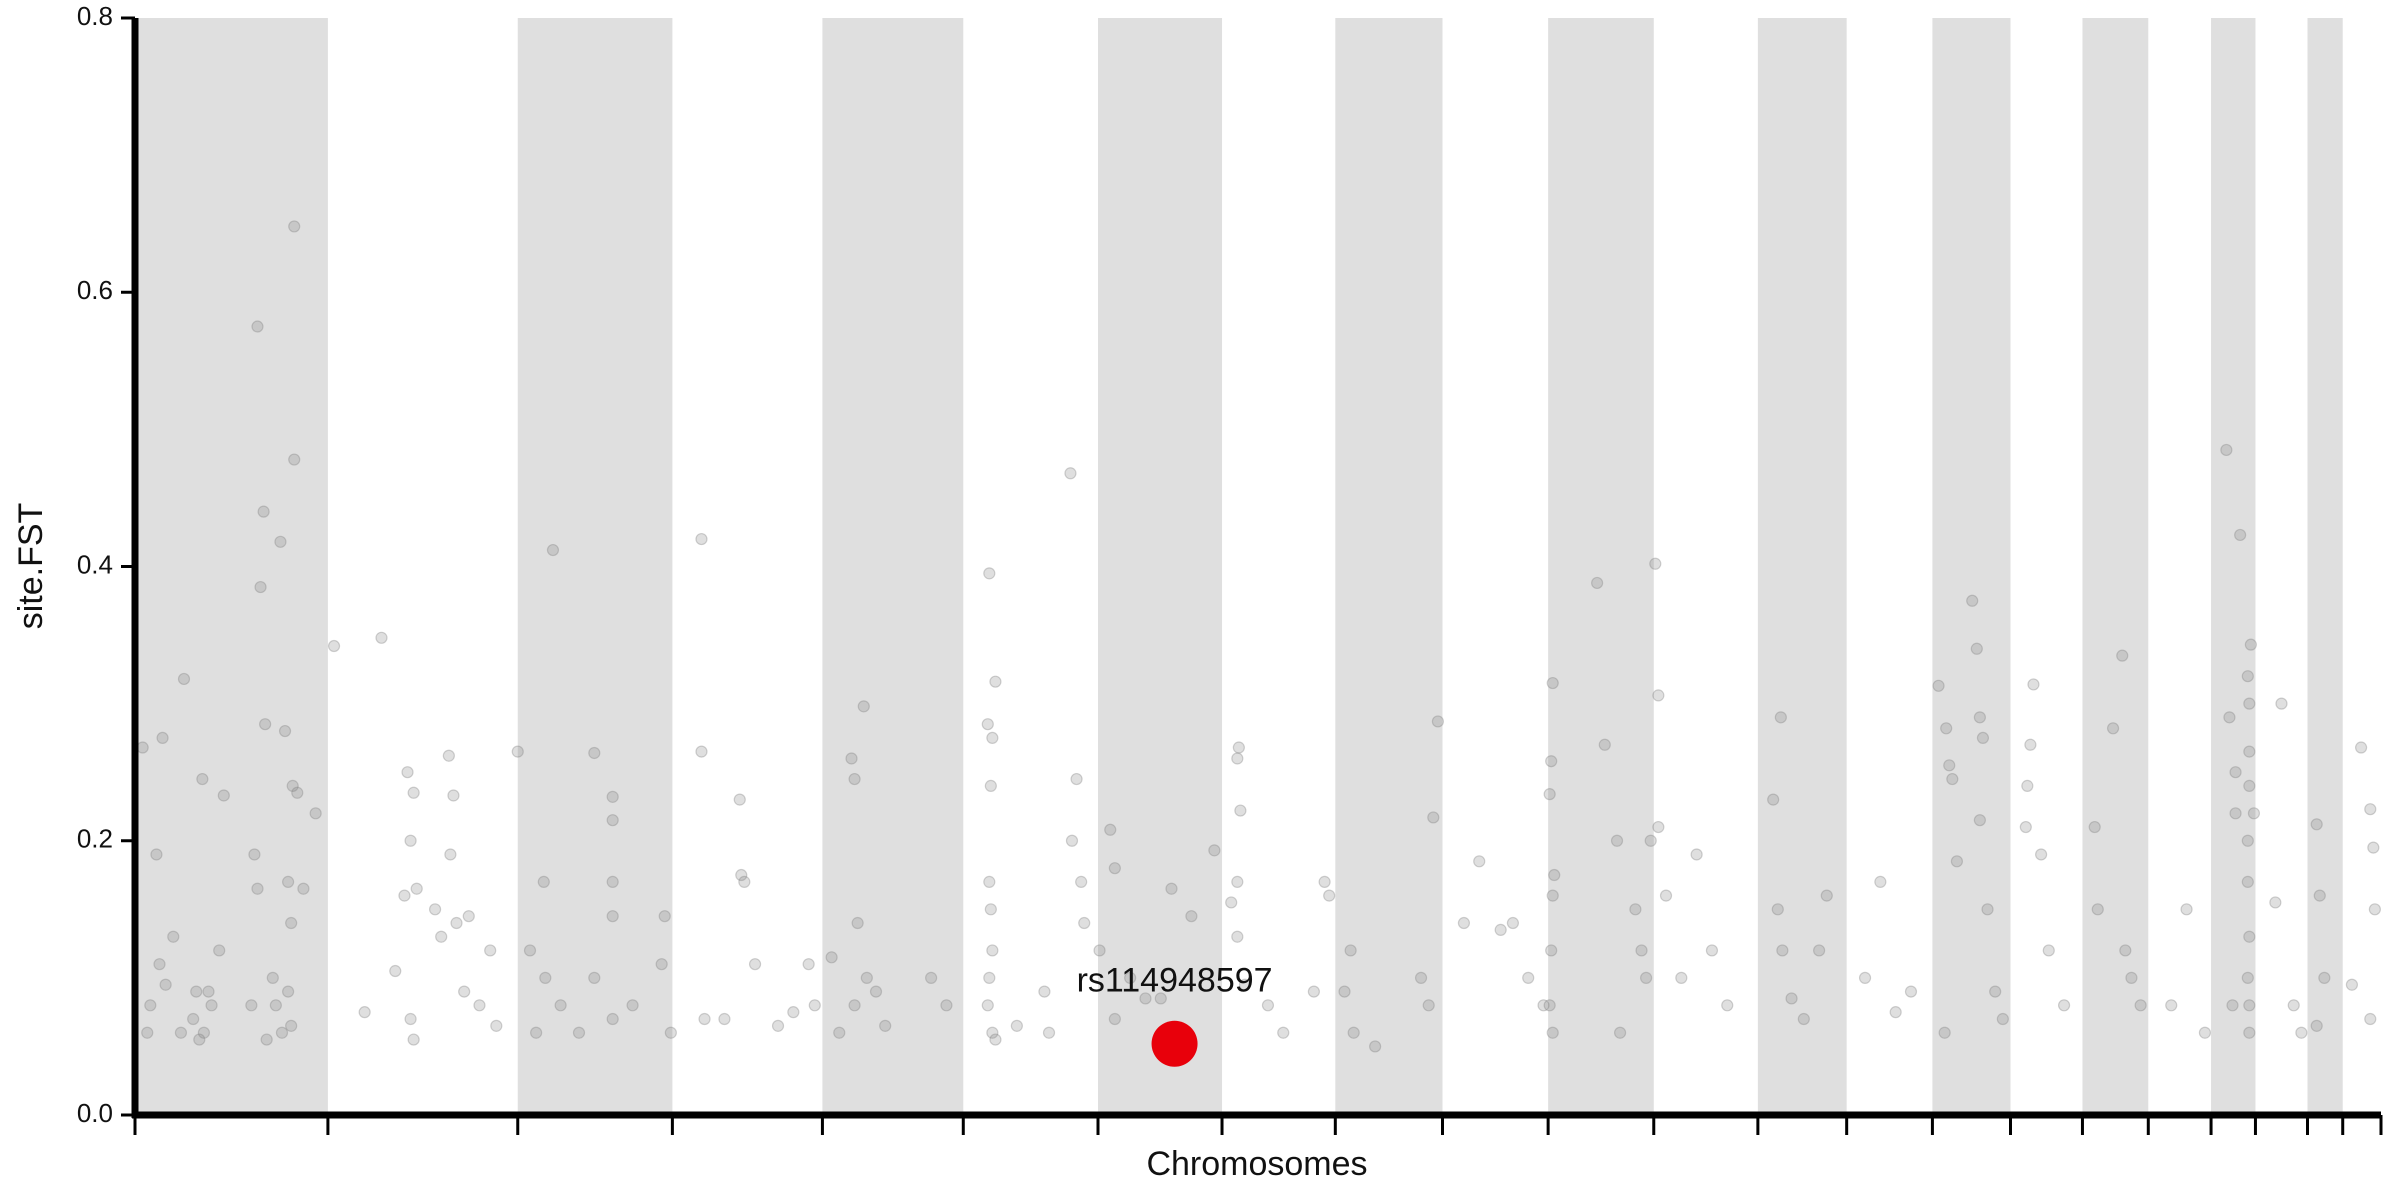  What do you see at coordinates (95, 16) in the screenshot?
I see `y-tick-label: 0.8` at bounding box center [95, 16].